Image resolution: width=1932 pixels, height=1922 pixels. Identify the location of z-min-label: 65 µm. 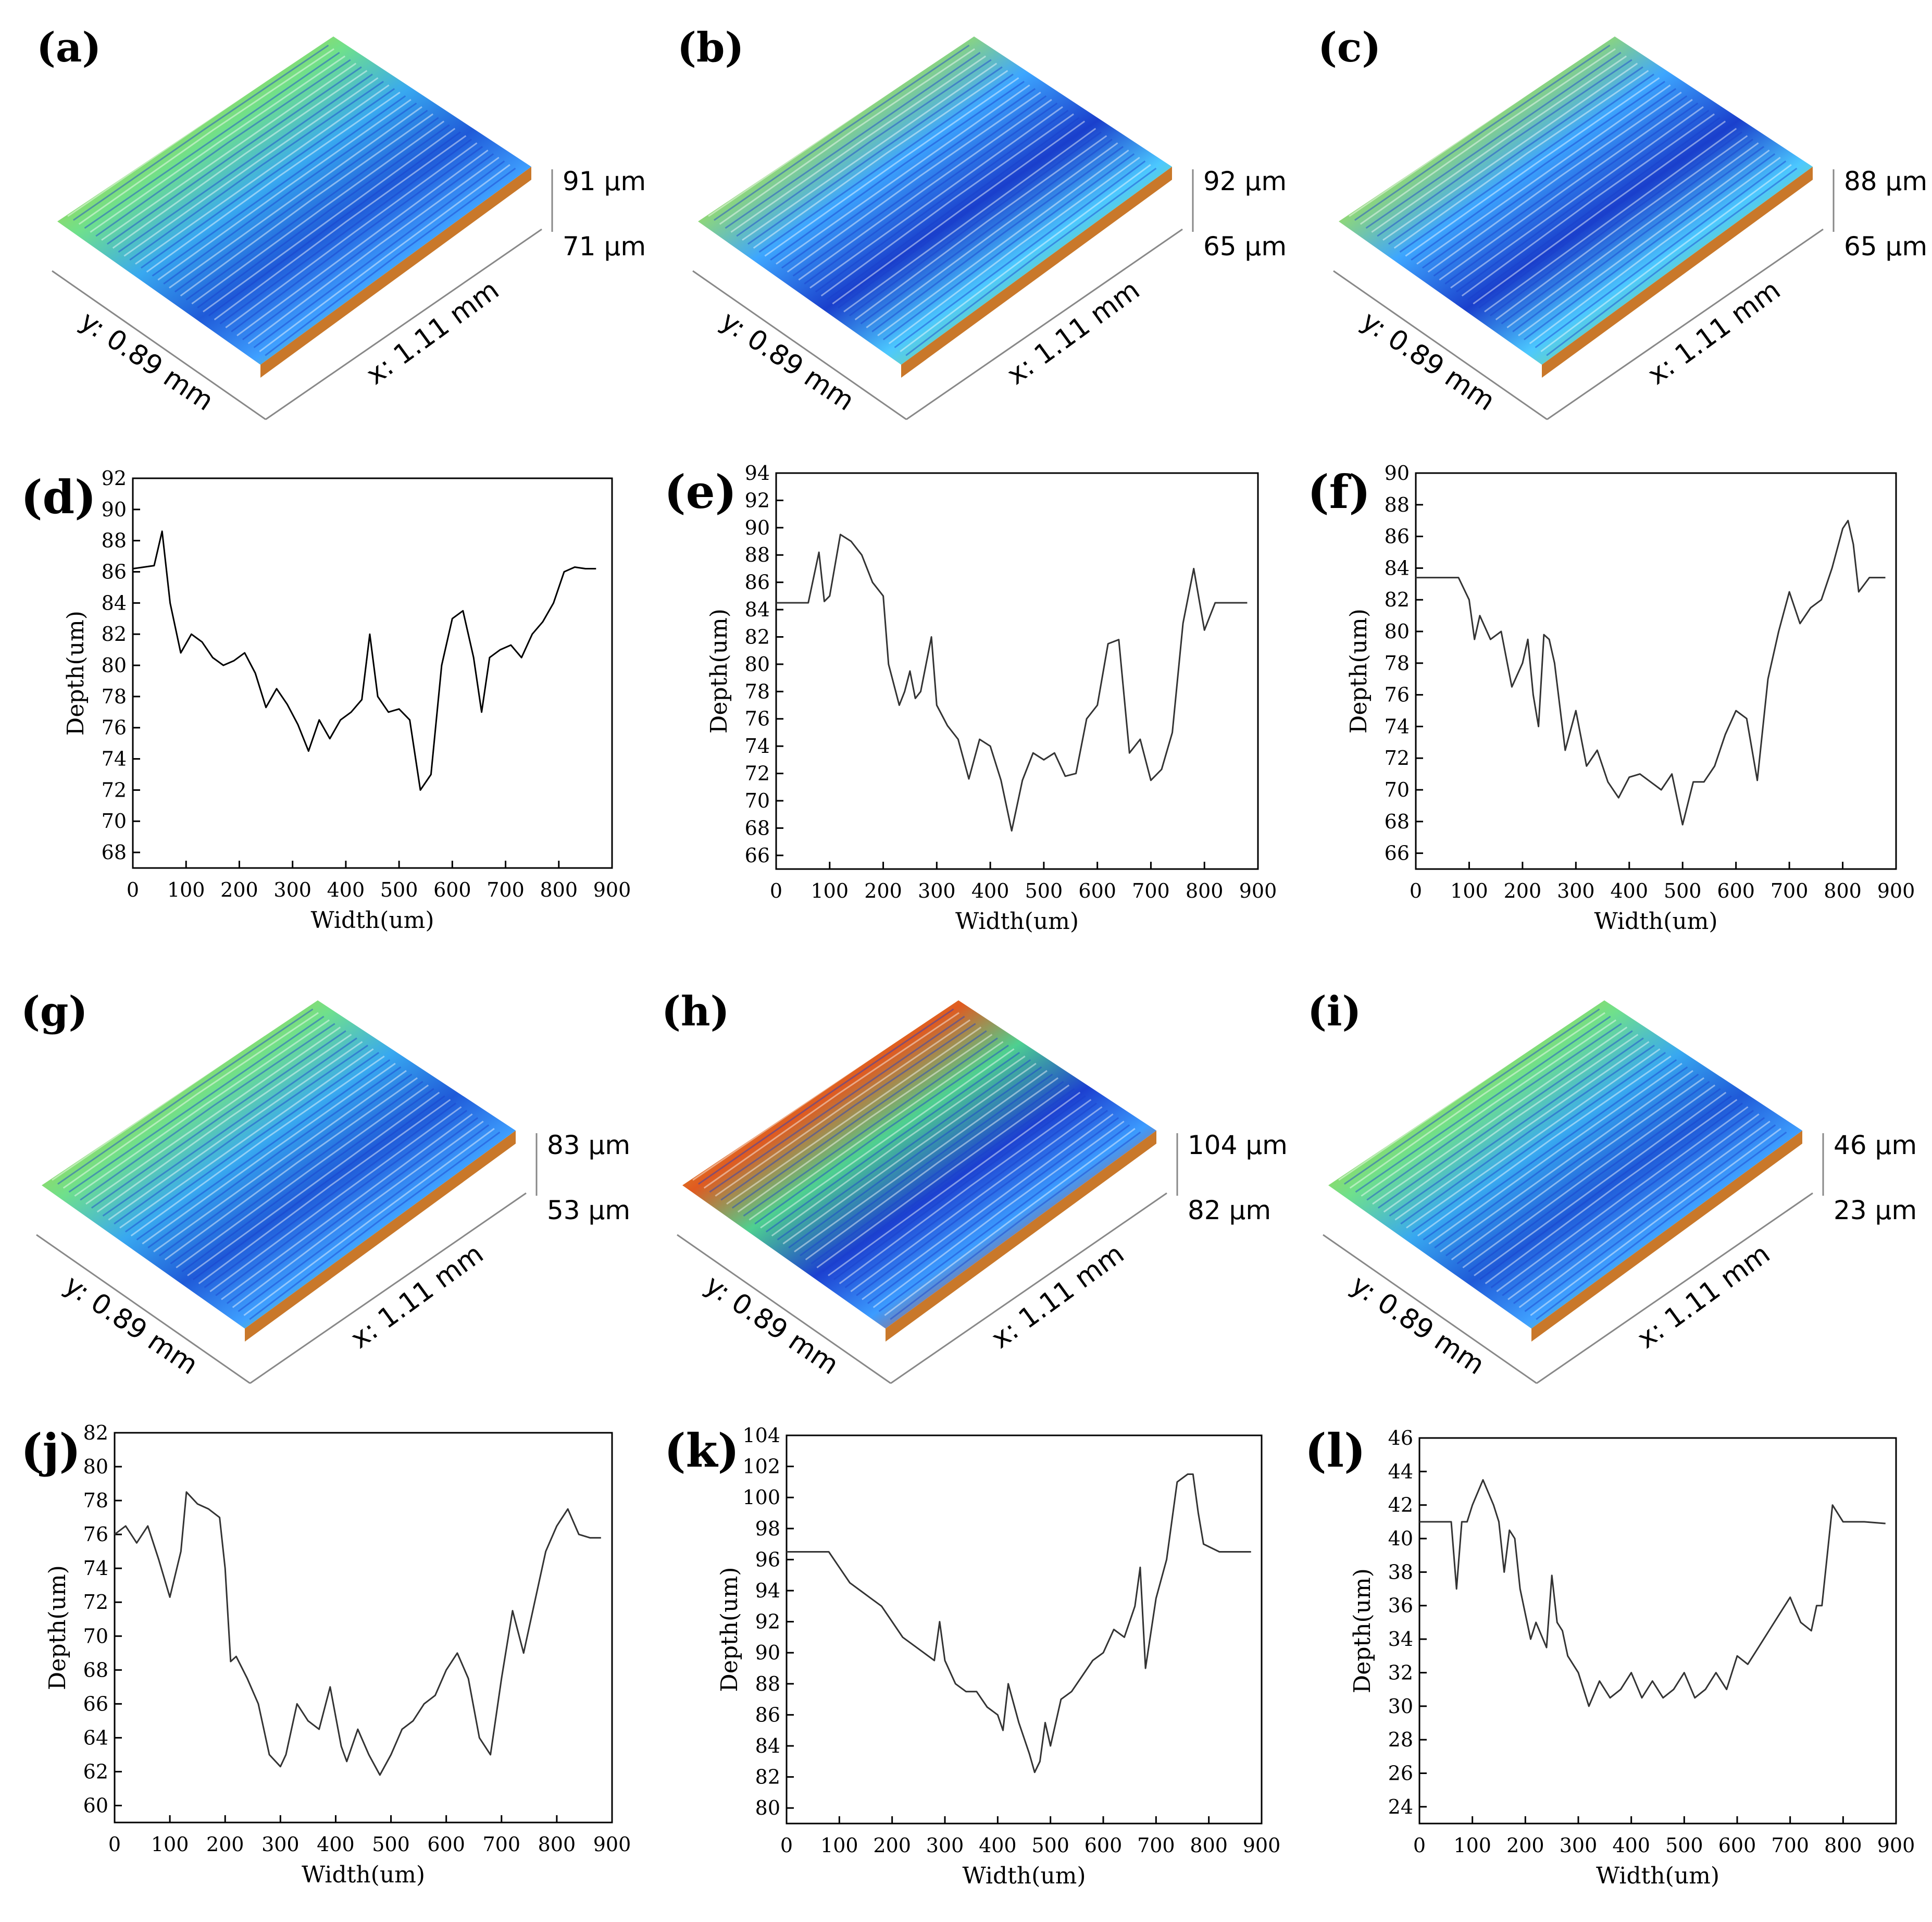
(1885, 247).